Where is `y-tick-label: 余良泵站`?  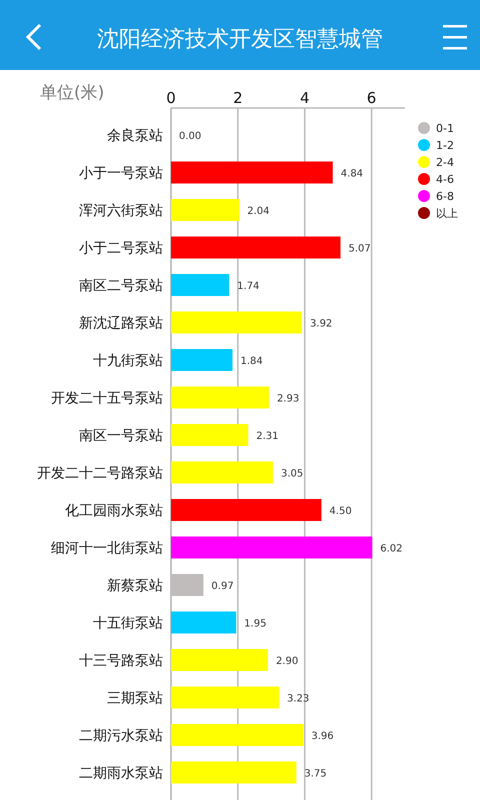
y-tick-label: 余良泵站 is located at coordinates (135, 136).